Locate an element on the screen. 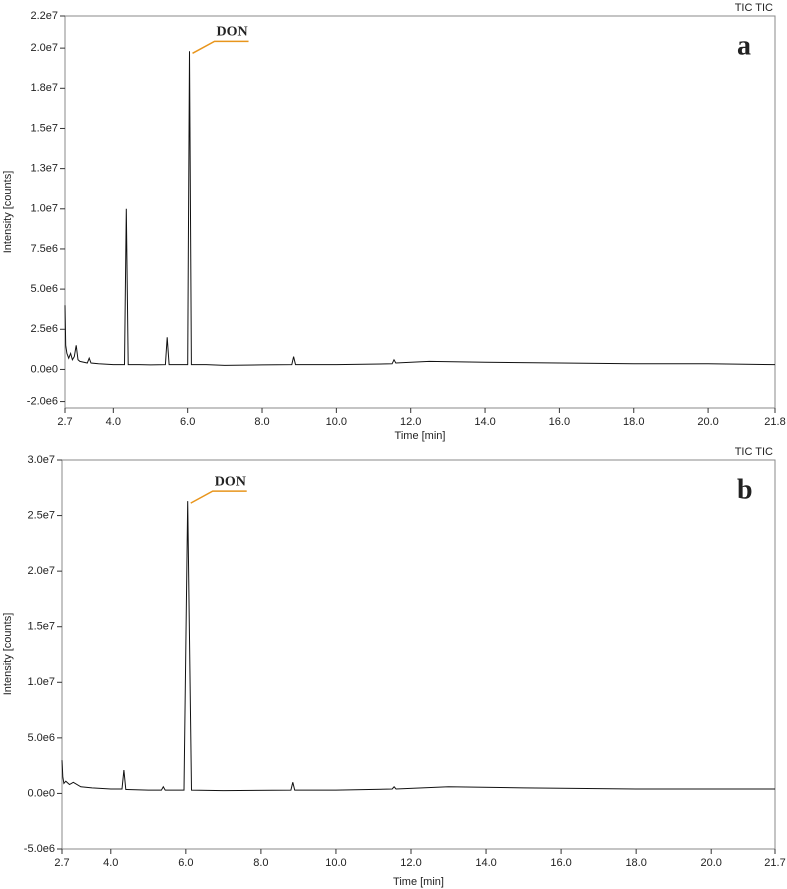  y-tick-label: 3.0e7 is located at coordinates (41, 460).